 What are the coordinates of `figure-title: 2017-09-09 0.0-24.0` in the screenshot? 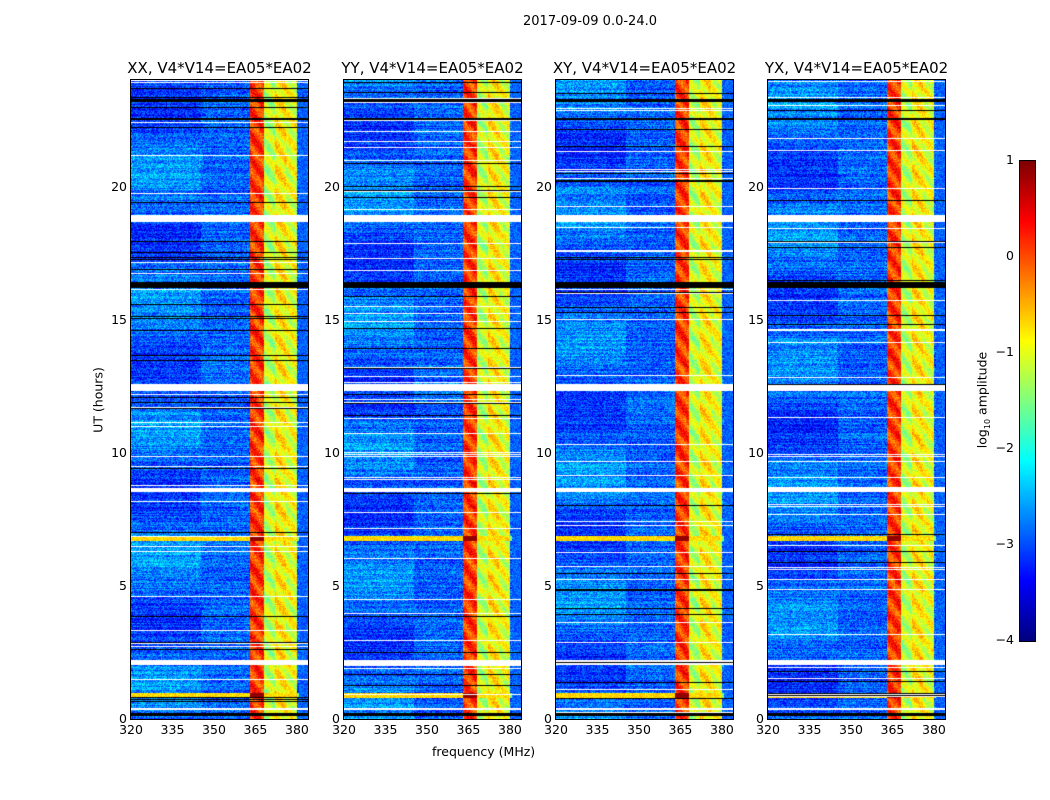 It's located at (590, 21).